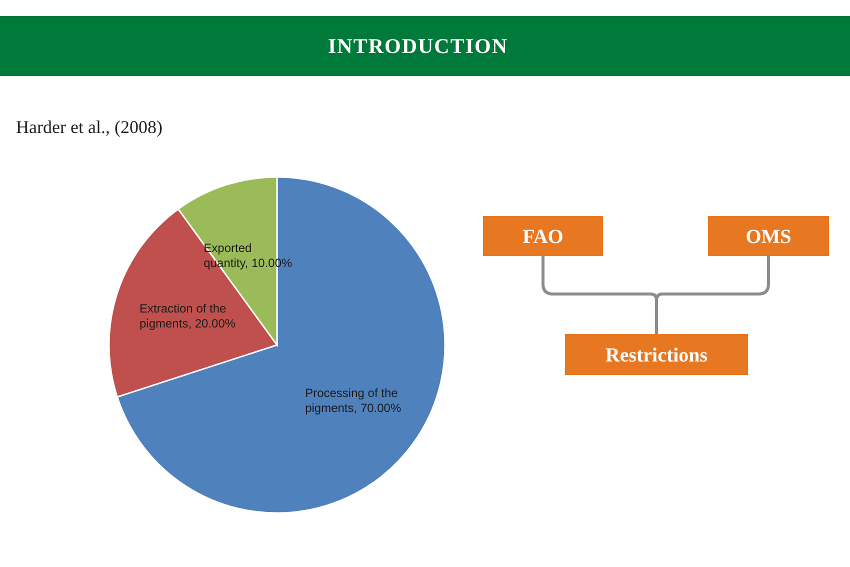 The width and height of the screenshot is (850, 567). Describe the element at coordinates (543, 237) in the screenshot. I see `text: FAO` at that location.